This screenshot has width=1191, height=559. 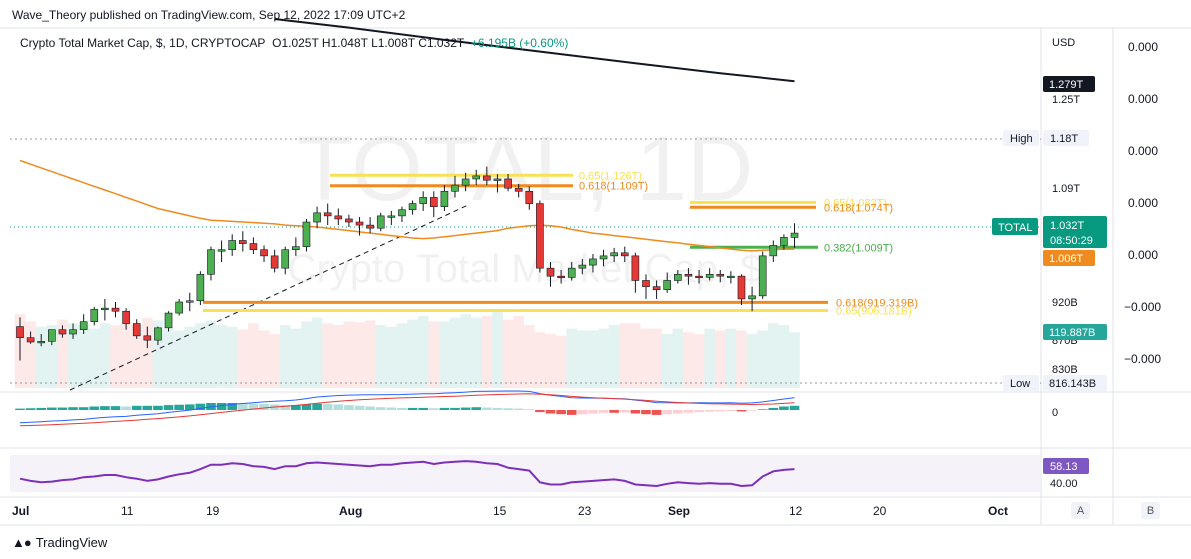 I want to click on fib-label: 0.65(1.126T), so click(x=610, y=176).